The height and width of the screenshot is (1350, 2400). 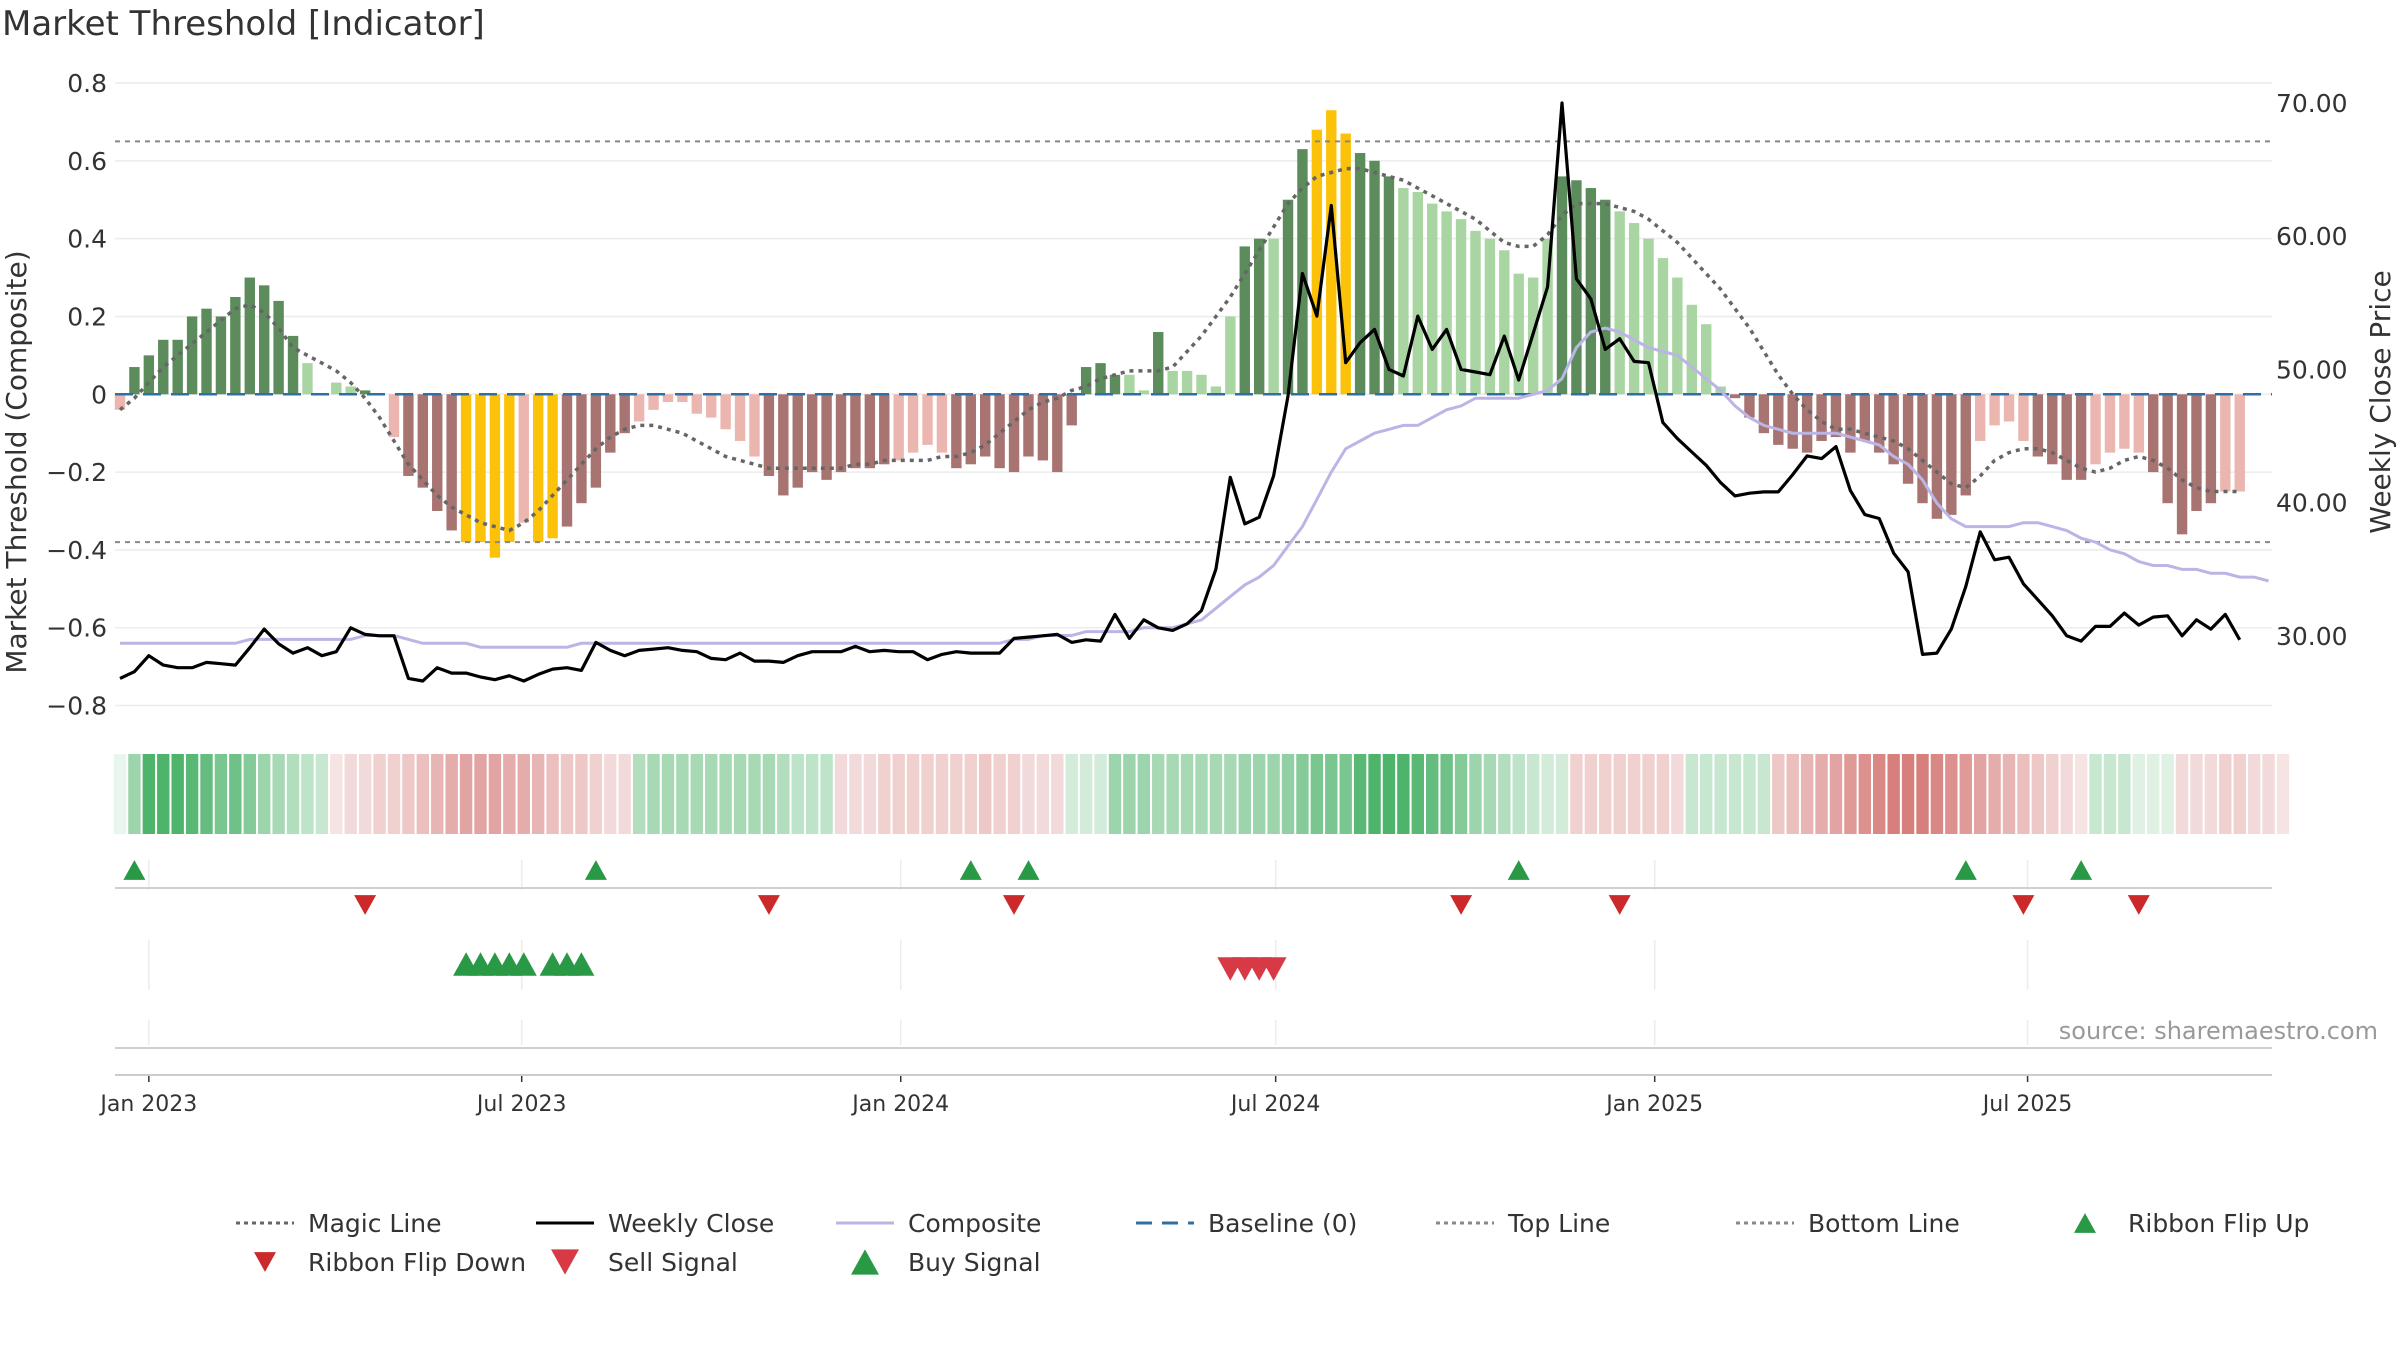 What do you see at coordinates (938, 1223) in the screenshot?
I see `legend-item: Composite` at bounding box center [938, 1223].